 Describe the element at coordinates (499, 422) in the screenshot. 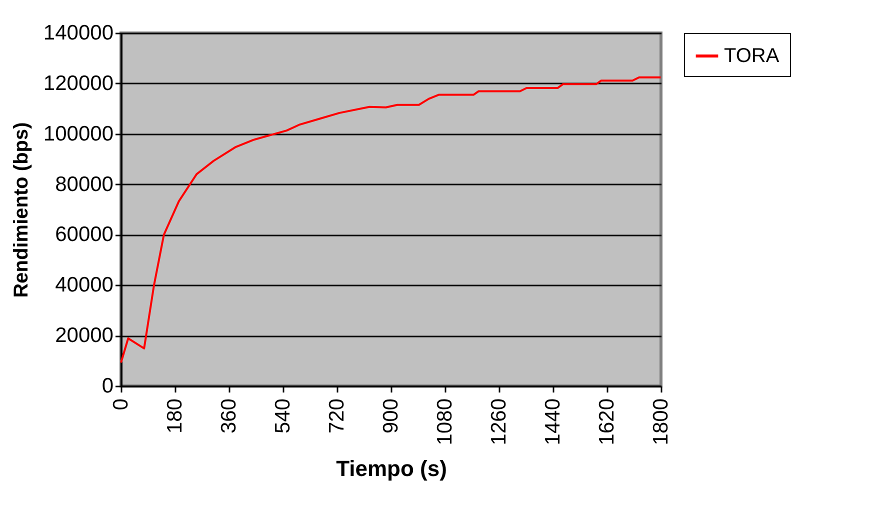

I see `x-tick-label: 1260` at that location.